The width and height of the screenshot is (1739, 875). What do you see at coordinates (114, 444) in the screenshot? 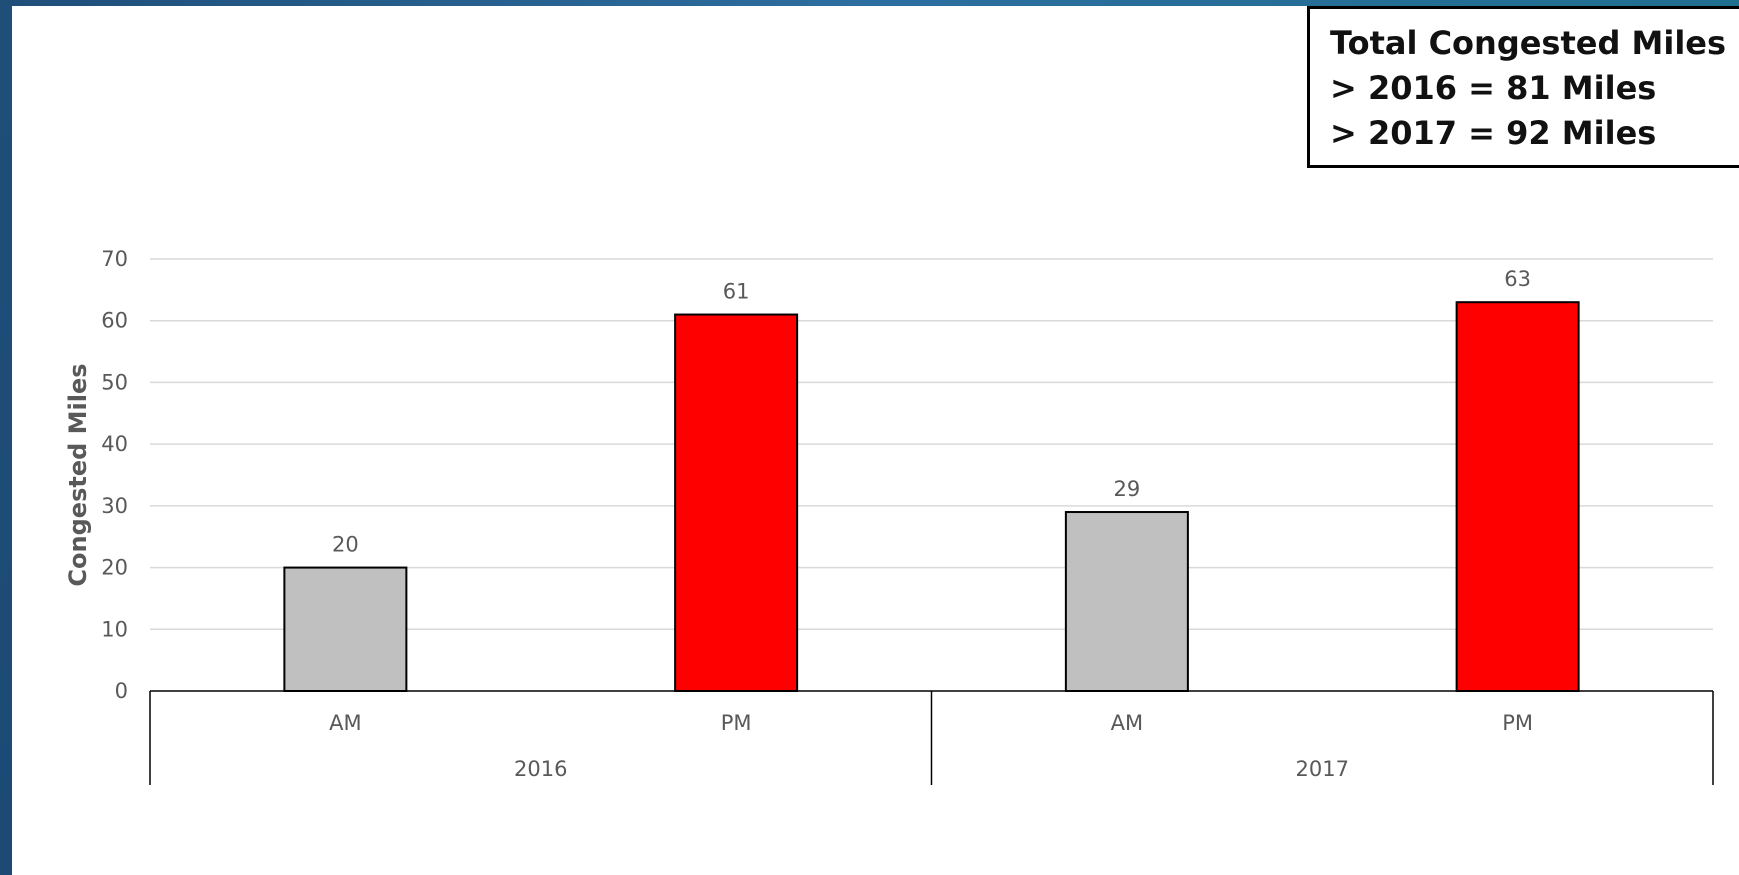
I see `y-tick-label: 40` at bounding box center [114, 444].